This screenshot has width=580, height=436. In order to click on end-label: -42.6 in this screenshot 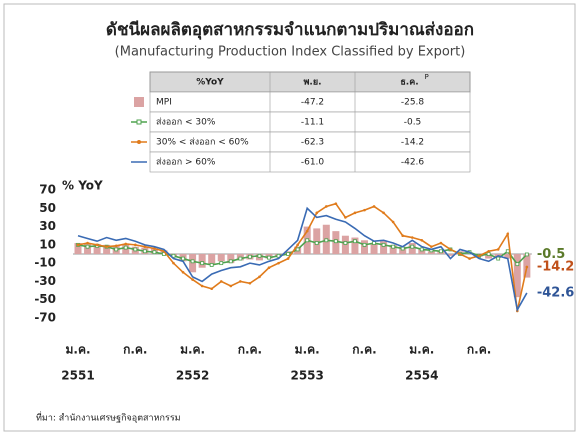, I will do `click(555, 292)`.